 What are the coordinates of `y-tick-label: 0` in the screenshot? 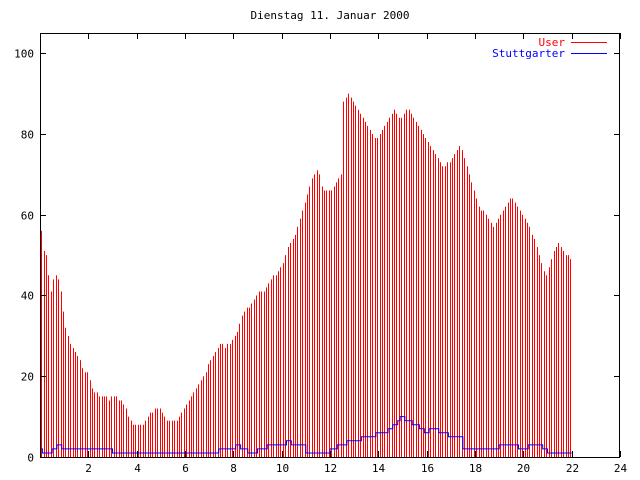 It's located at (30, 458).